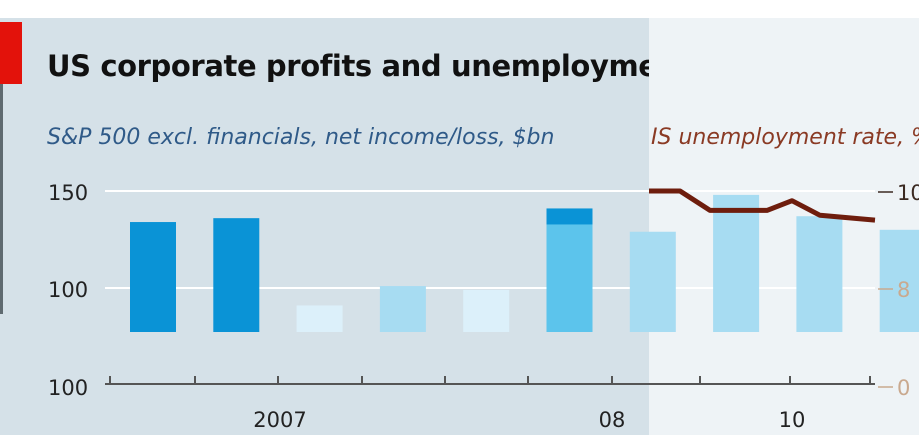 The height and width of the screenshot is (435, 919). I want to click on panel-edge-line, so click(1, 199).